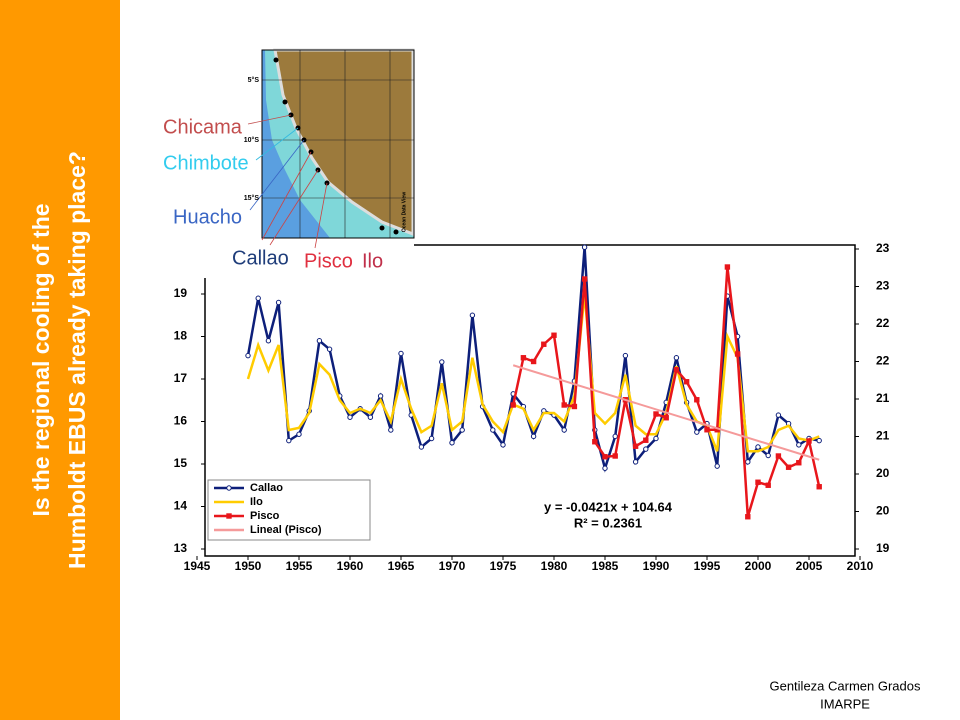 The width and height of the screenshot is (960, 720). I want to click on map-label: Huacho, so click(207, 217).